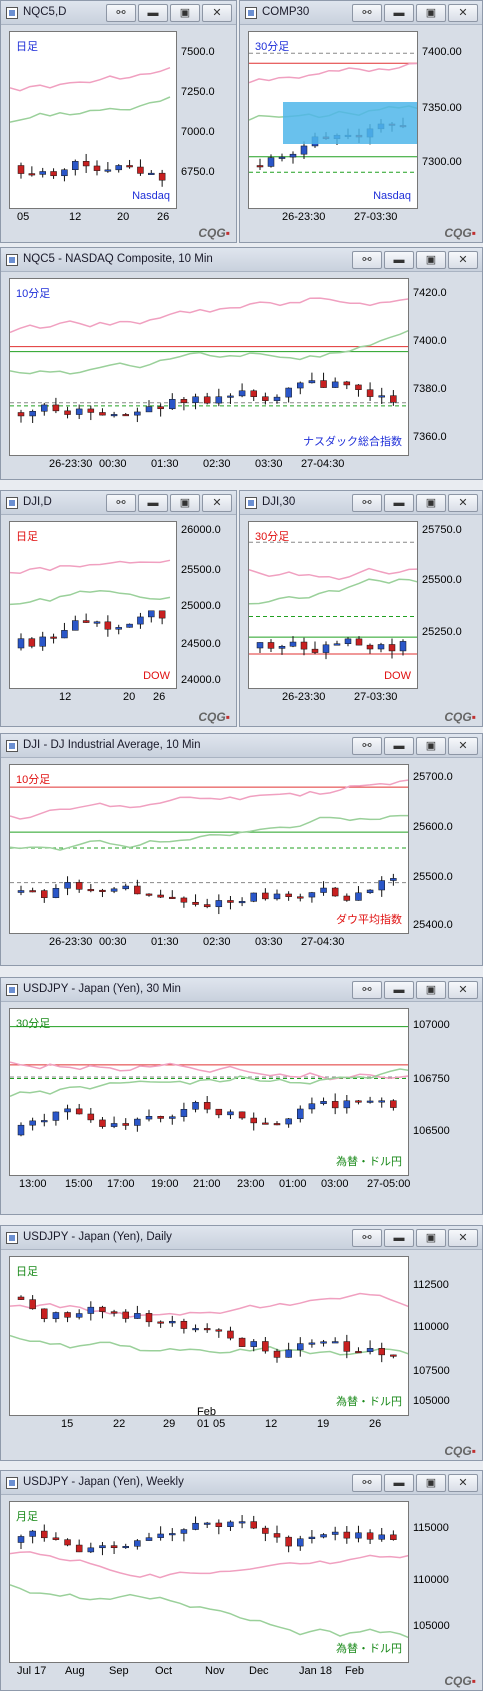 The image size is (483, 1691). Describe the element at coordinates (241, 260) in the screenshot. I see `title-bar: NQC5 - NASDAQ Composite, 10 Min ⚯ ▬ ▣ ✕` at that location.